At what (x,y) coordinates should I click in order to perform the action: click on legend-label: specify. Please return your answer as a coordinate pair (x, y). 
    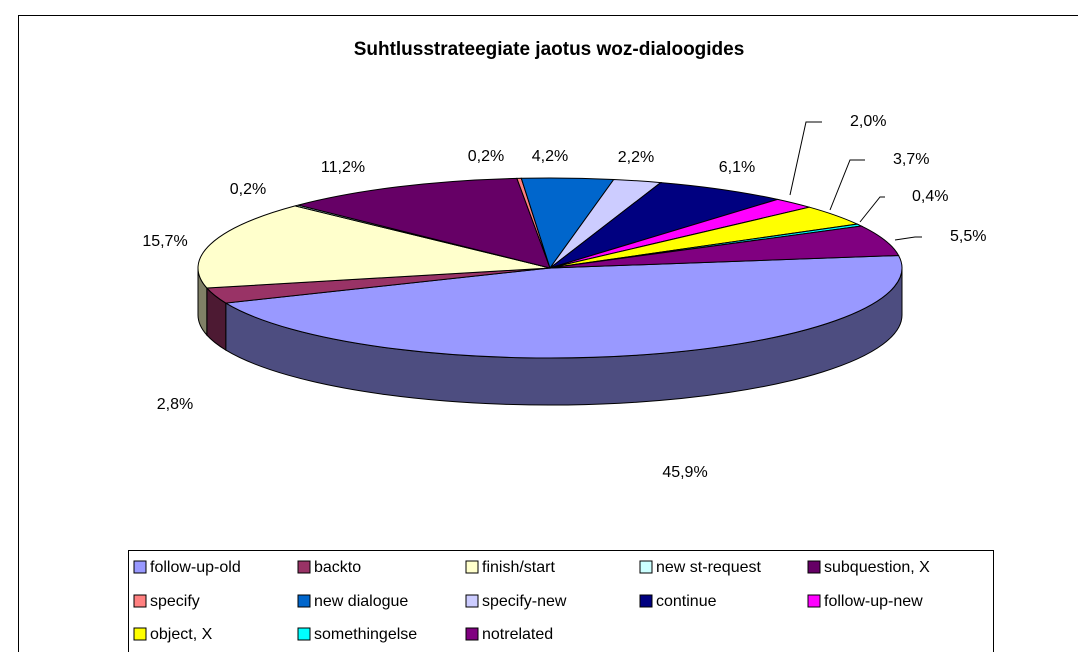
    Looking at the image, I should click on (175, 601).